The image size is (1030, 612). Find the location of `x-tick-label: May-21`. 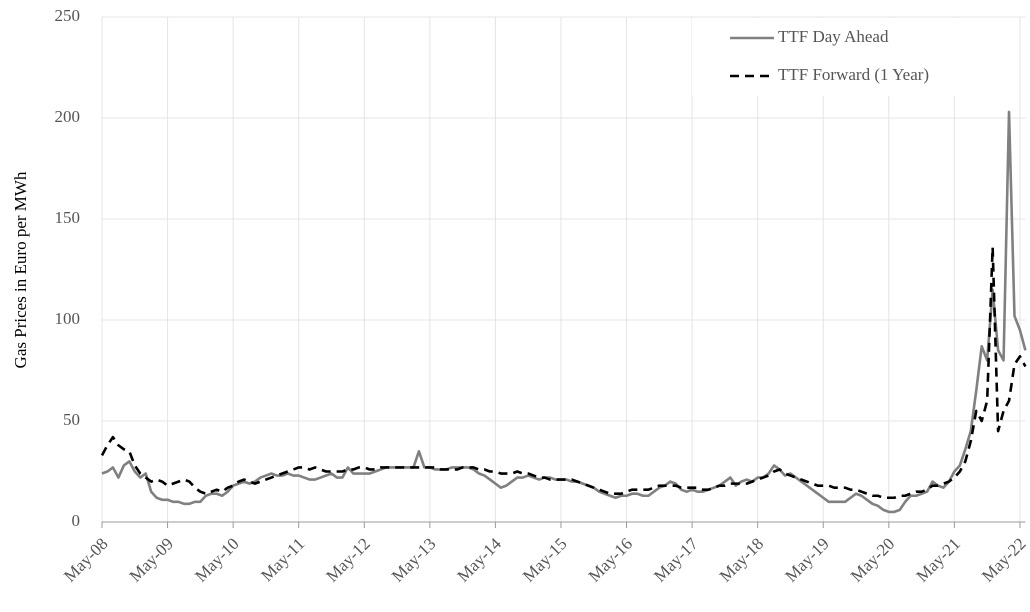

x-tick-label: May-21 is located at coordinates (937, 559).